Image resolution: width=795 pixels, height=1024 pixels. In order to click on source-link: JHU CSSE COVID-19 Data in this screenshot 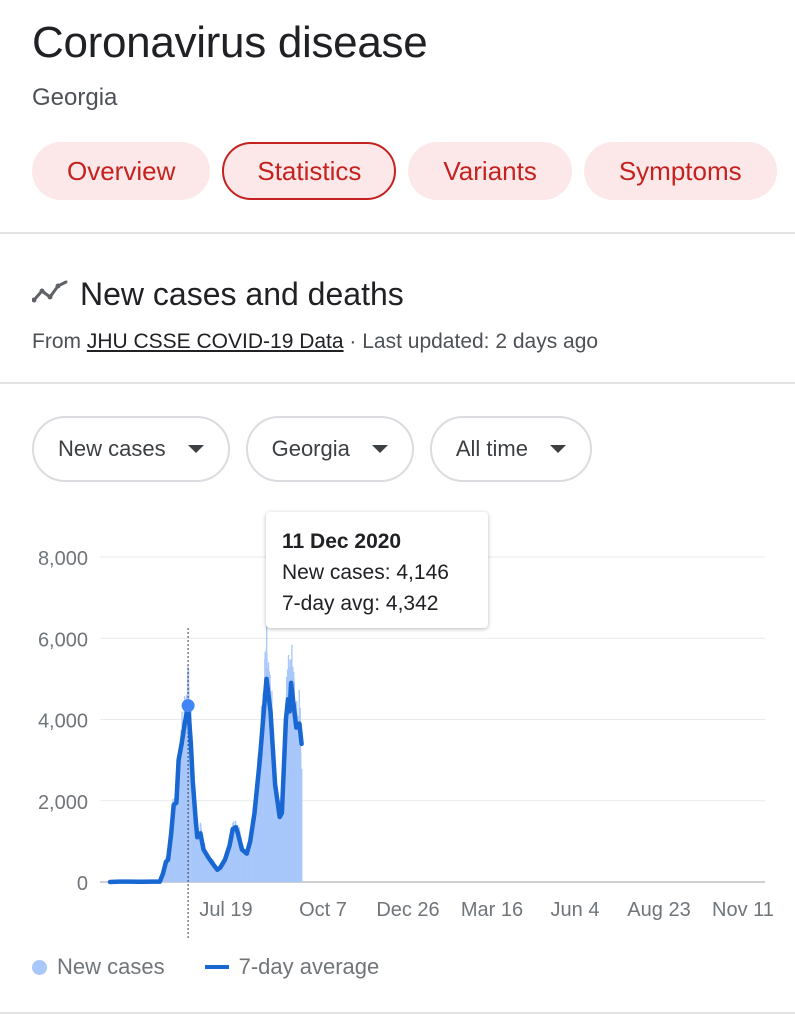, I will do `click(215, 341)`.